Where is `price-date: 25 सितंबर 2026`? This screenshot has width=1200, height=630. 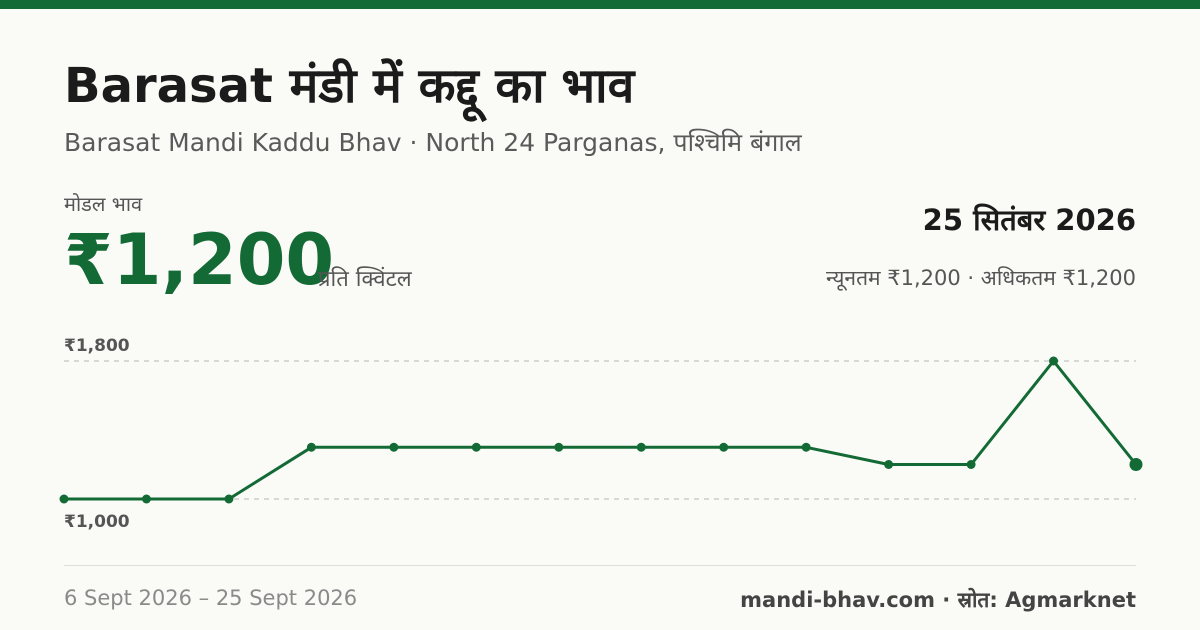
price-date: 25 सितंबर 2026 is located at coordinates (1029, 220).